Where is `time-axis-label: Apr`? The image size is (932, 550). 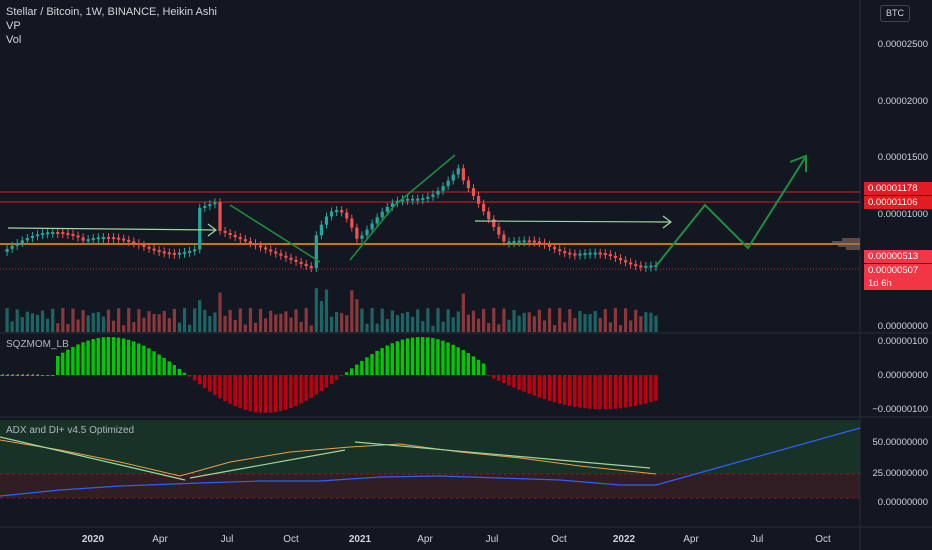 time-axis-label: Apr is located at coordinates (691, 539).